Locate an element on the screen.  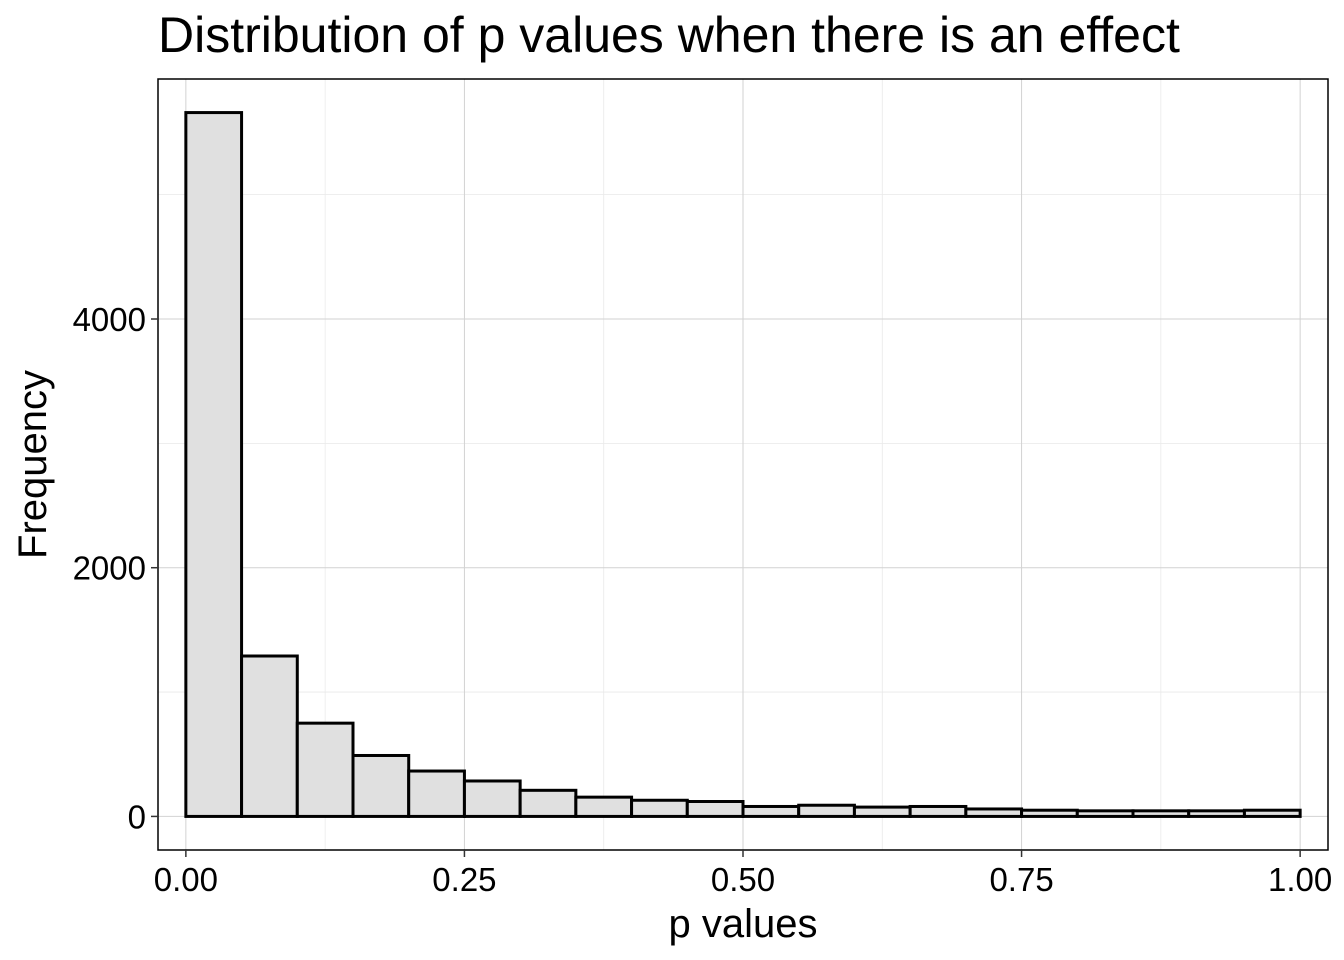
x-tick-label: 0.50 is located at coordinates (743, 879).